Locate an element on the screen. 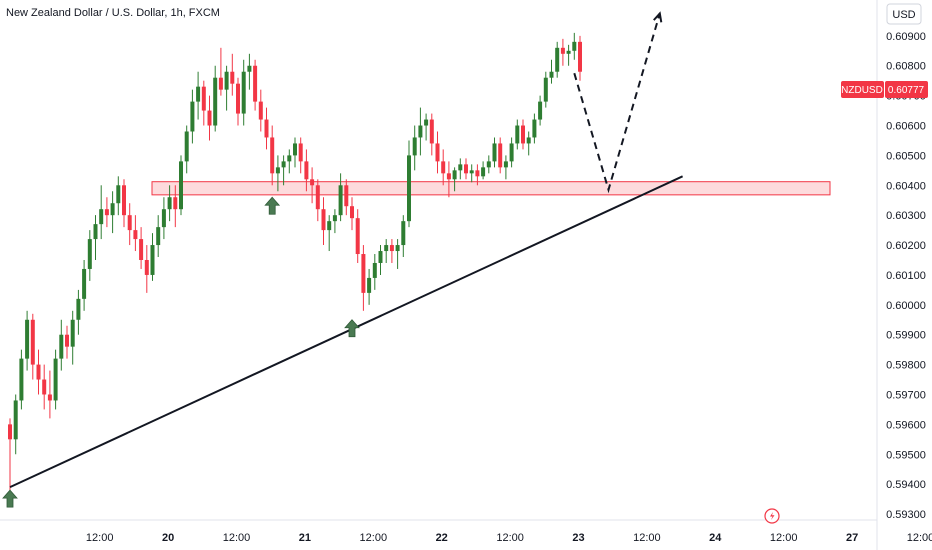 Image resolution: width=932 pixels, height=550 pixels. lightning-event-icon is located at coordinates (772, 516).